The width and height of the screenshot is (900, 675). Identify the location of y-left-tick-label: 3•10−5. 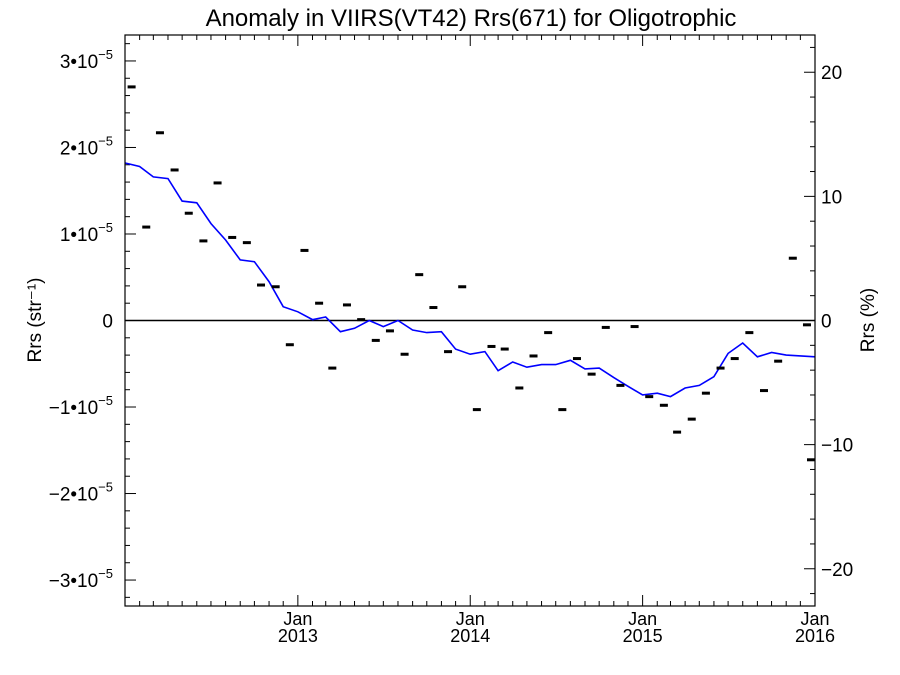
(86, 60).